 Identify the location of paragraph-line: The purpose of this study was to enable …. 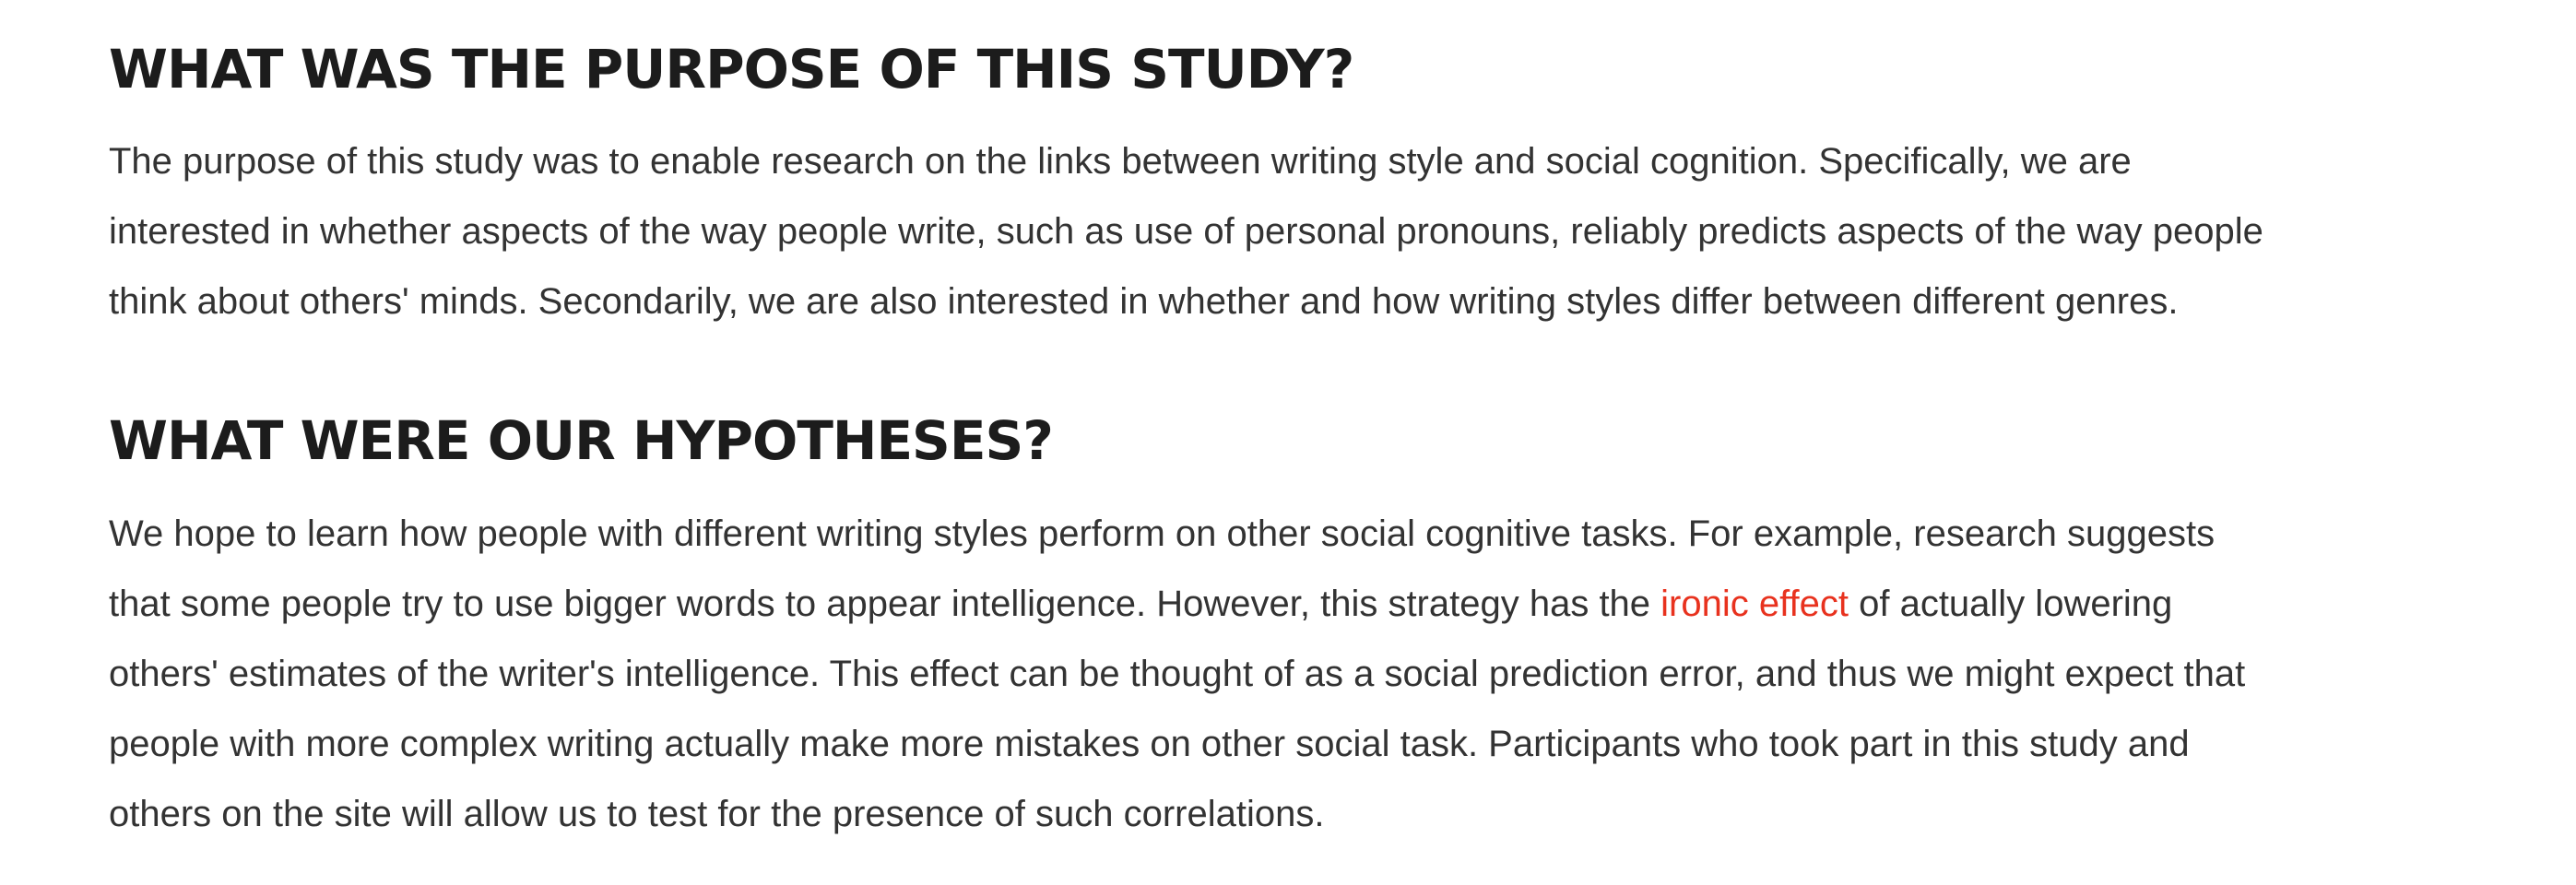
(1120, 161).